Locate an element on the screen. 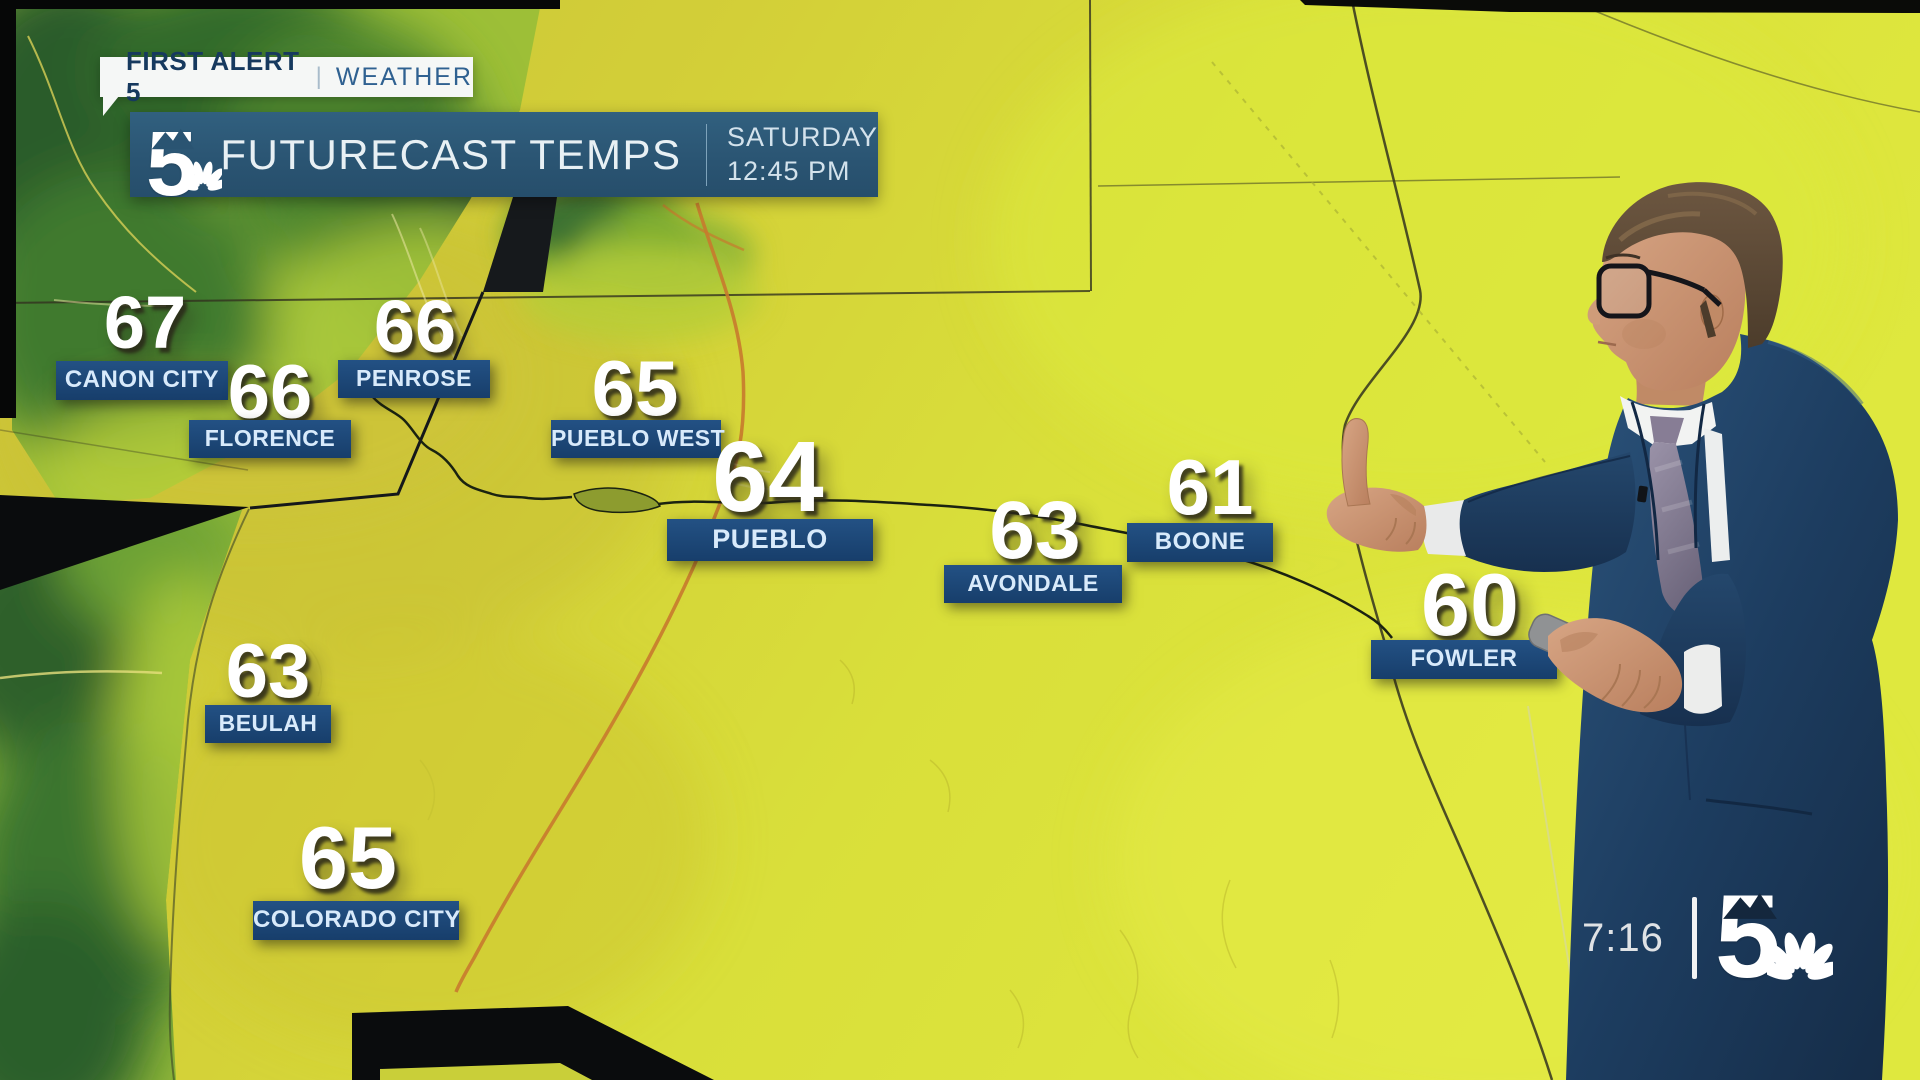 Image resolution: width=1920 pixels, height=1080 pixels. shirt-cuff-left is located at coordinates (1703, 679).